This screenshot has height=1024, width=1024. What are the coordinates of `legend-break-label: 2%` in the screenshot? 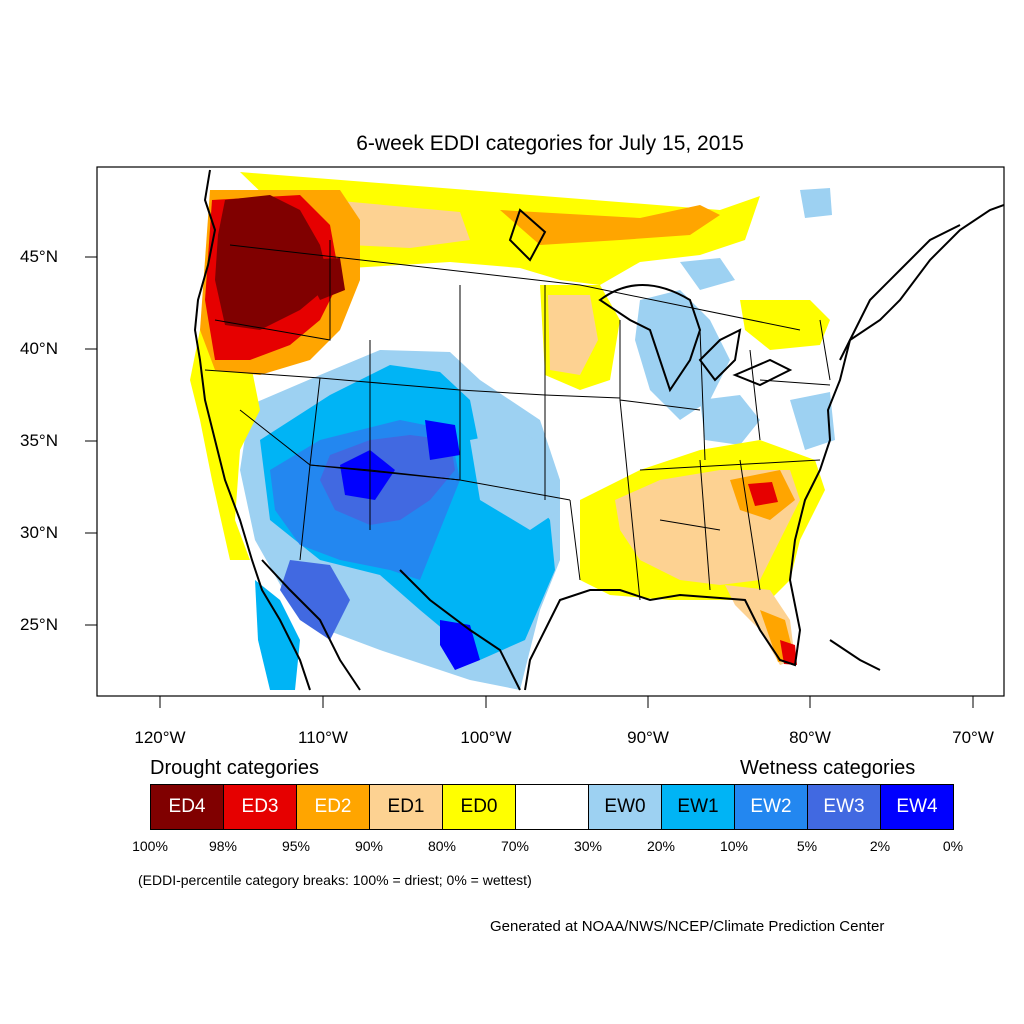 It's located at (880, 846).